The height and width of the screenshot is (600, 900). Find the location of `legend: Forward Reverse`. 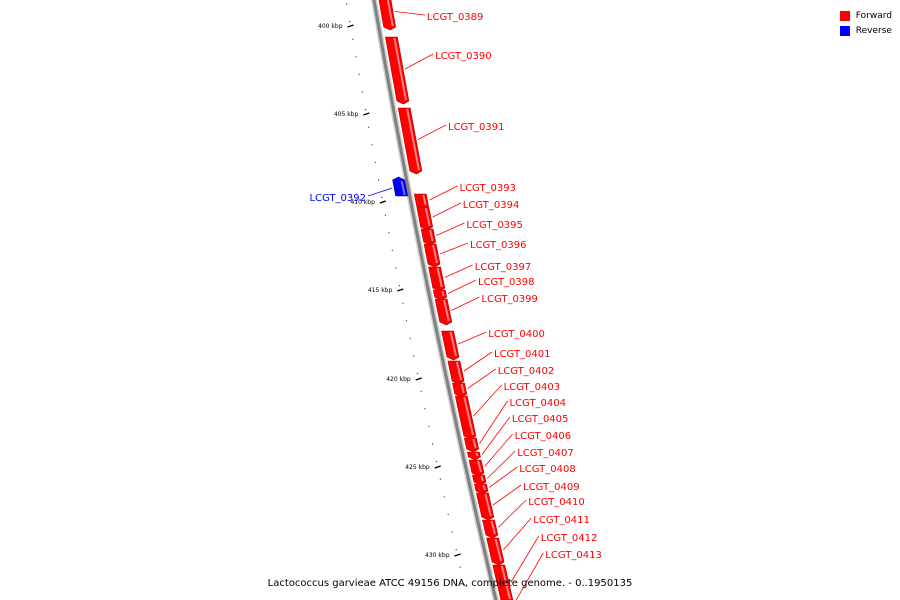

legend: Forward Reverse is located at coordinates (865, 23).